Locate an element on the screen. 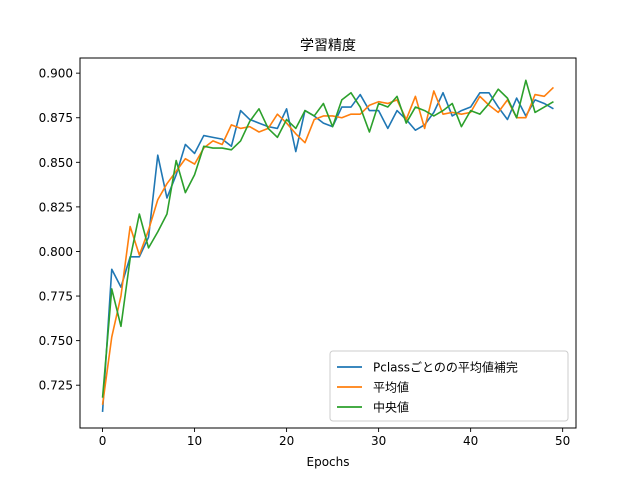  x-tick-label: 10 is located at coordinates (194, 441).